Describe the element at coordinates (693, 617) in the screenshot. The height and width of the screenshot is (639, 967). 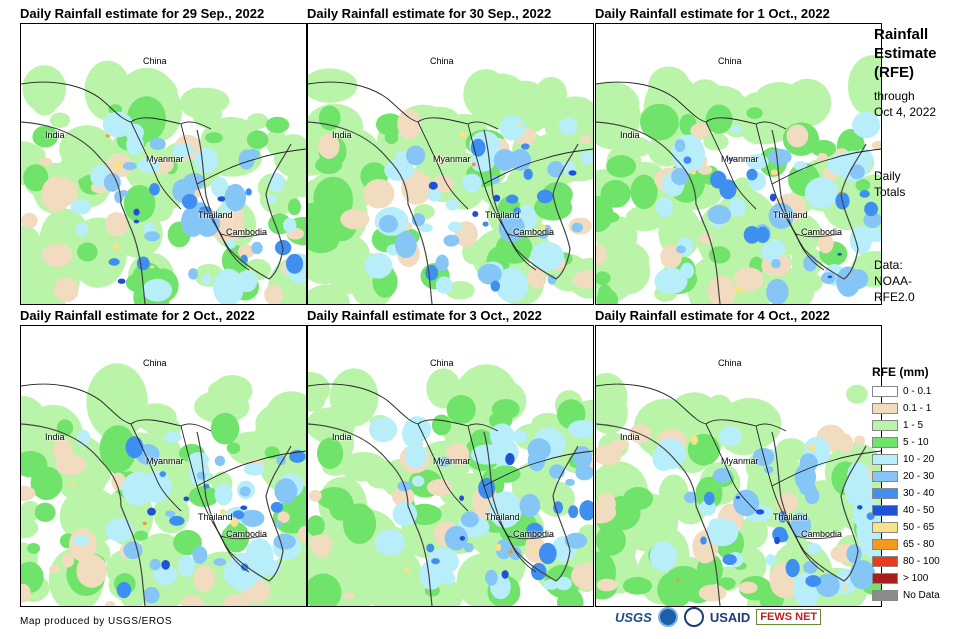
I see `usaid-seal-icon` at that location.